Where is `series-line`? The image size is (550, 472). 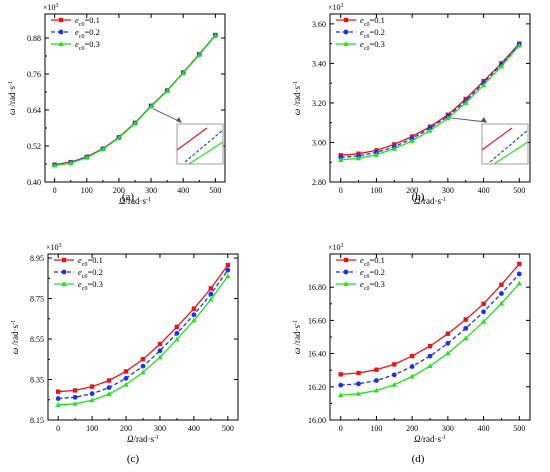 series-line is located at coordinates (143, 340).